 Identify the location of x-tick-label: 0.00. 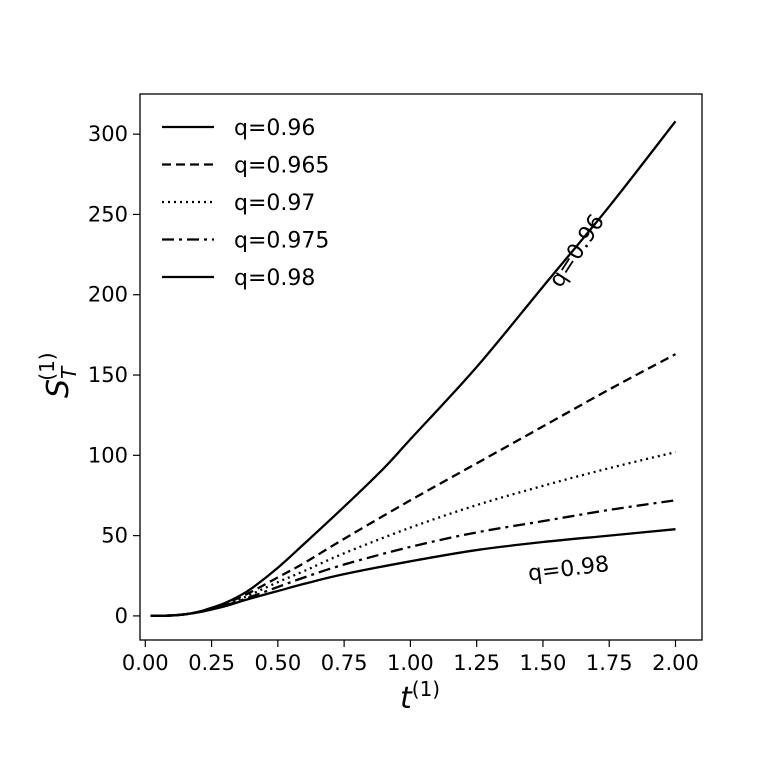
(145, 663).